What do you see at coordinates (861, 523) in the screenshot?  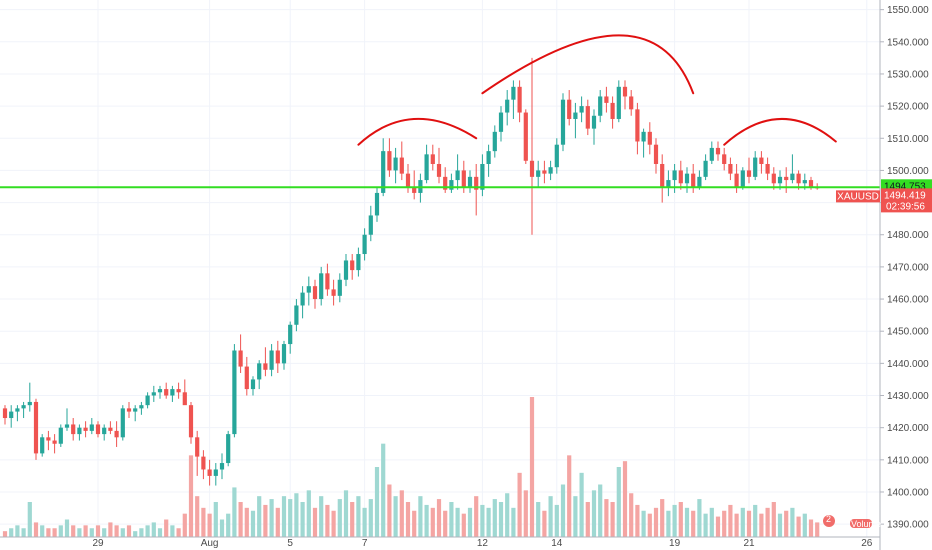 I see `volume-legend-box` at bounding box center [861, 523].